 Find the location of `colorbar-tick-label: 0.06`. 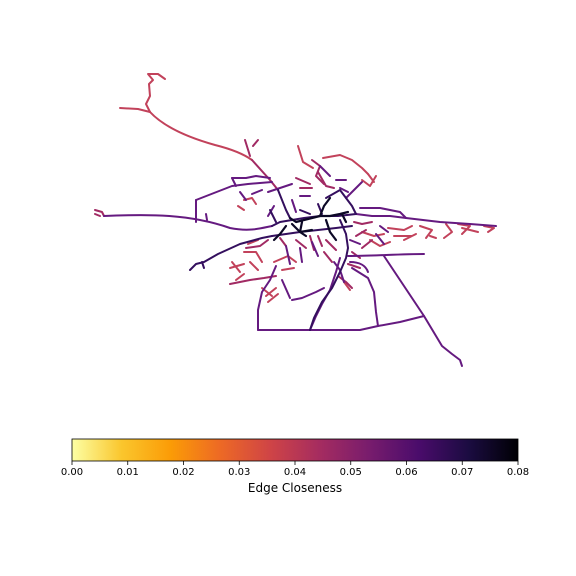

colorbar-tick-label: 0.06 is located at coordinates (406, 472).